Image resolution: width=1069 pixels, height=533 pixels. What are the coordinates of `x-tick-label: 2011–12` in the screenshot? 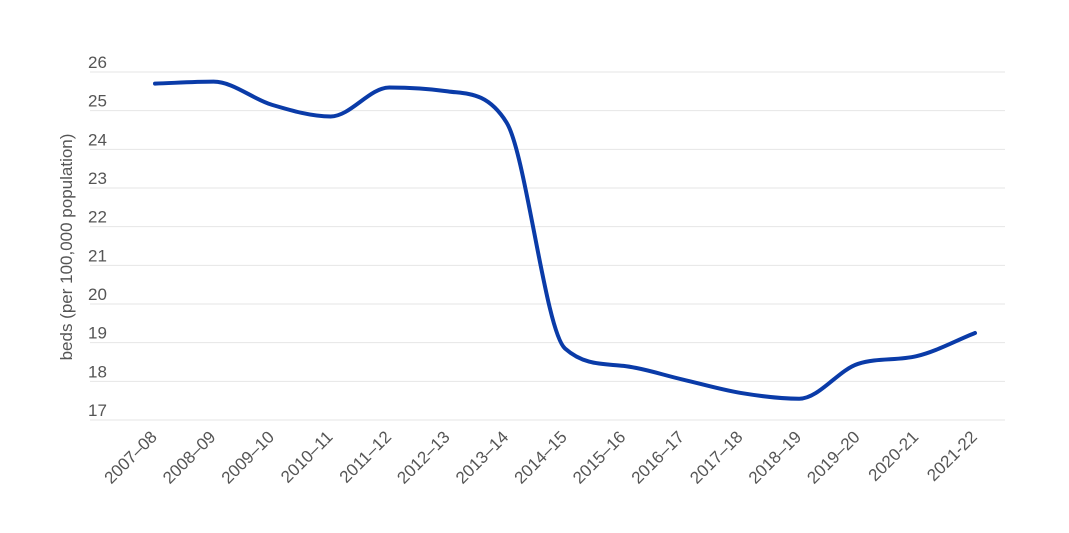 It's located at (365, 456).